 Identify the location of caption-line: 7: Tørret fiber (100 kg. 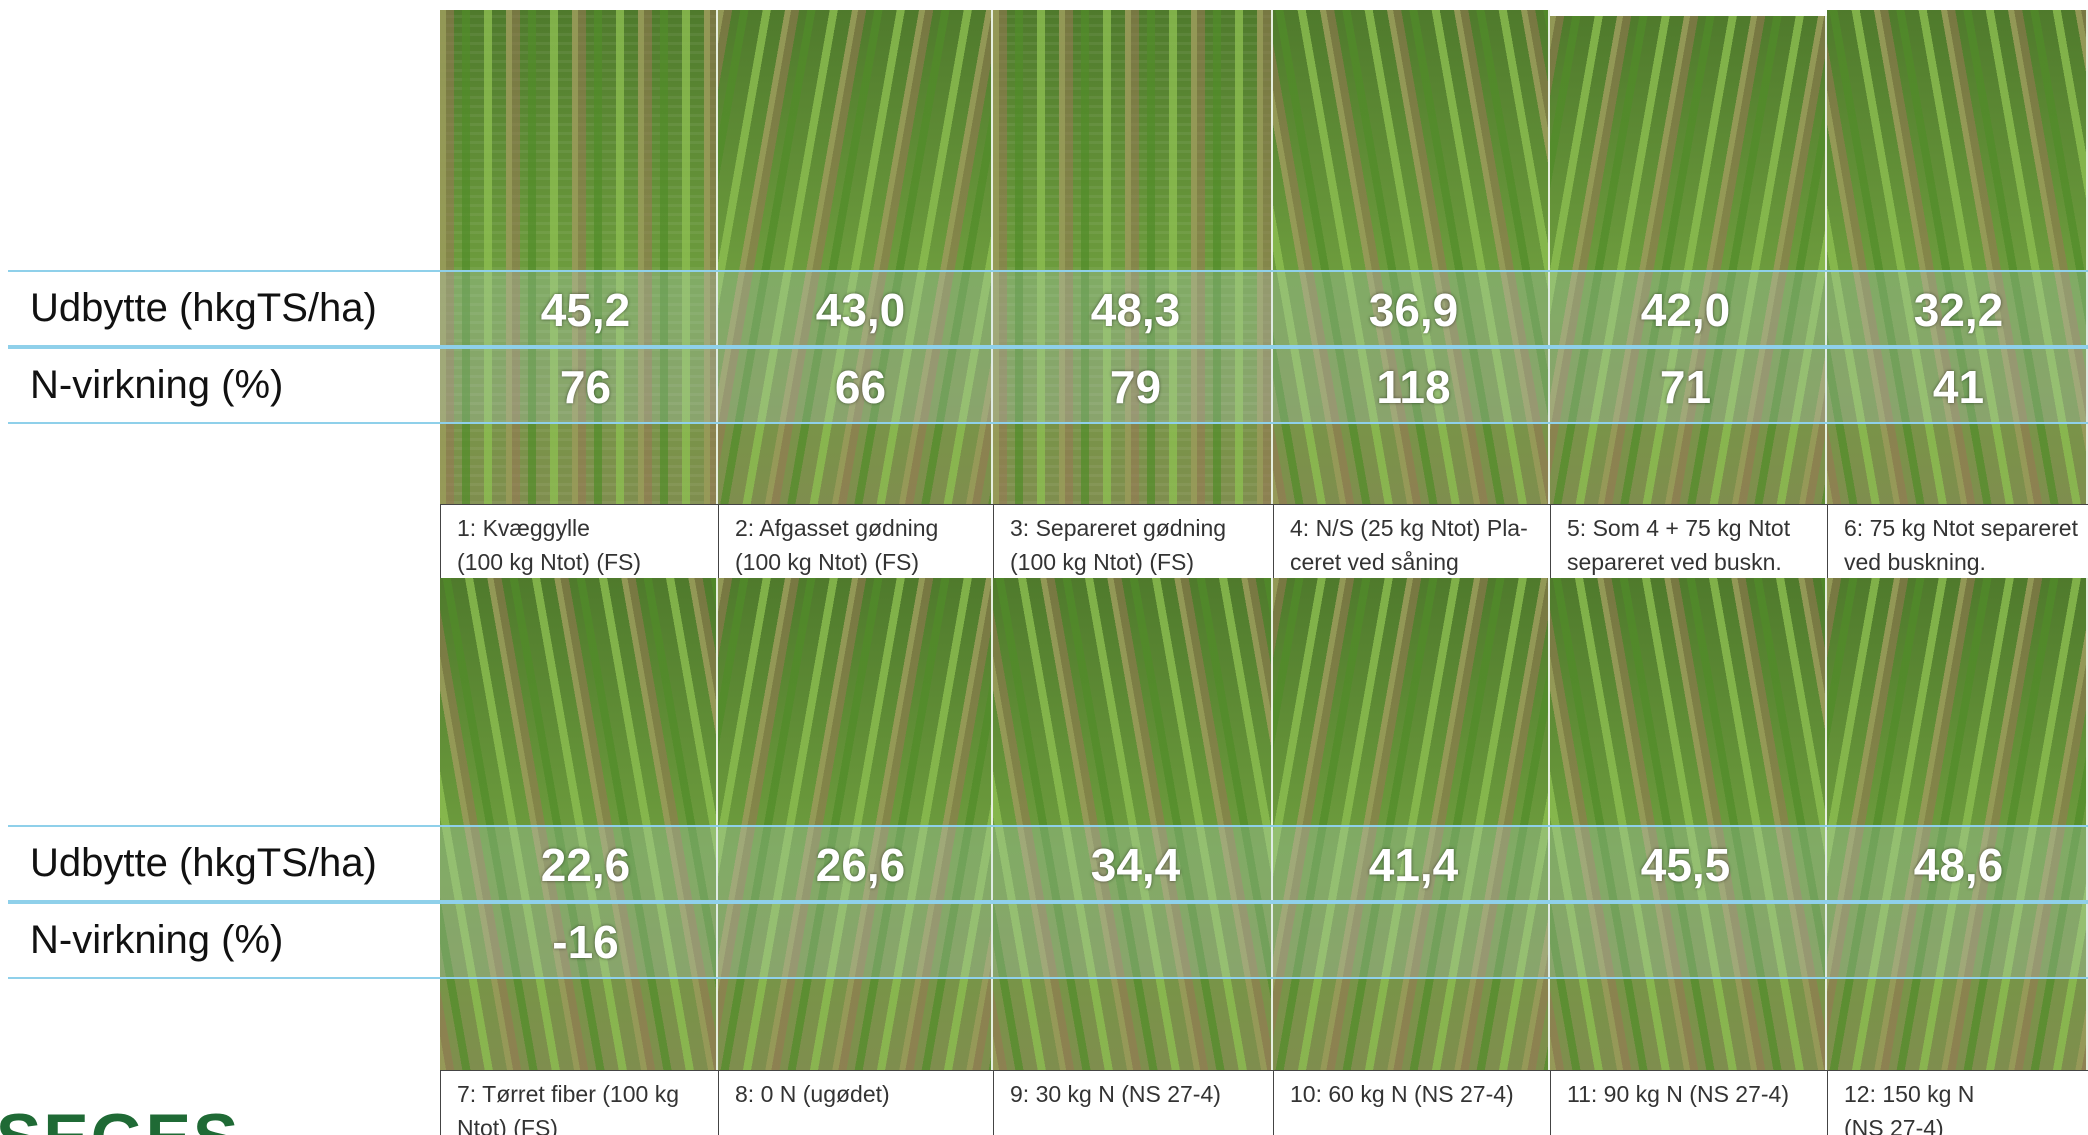
(568, 1094).